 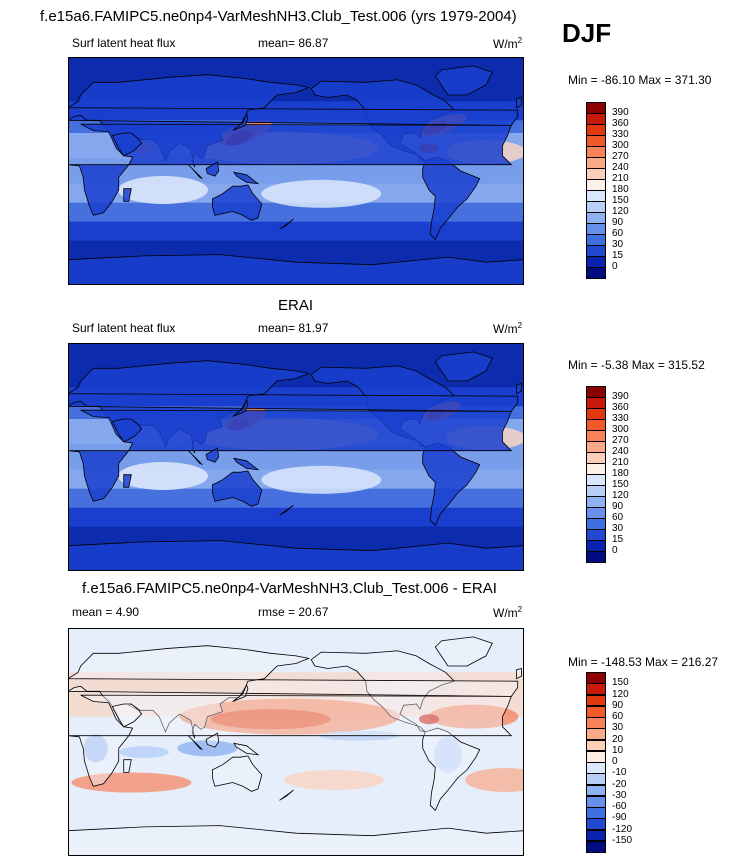 What do you see at coordinates (620, 112) in the screenshot?
I see `colorbar-tick-label: 390` at bounding box center [620, 112].